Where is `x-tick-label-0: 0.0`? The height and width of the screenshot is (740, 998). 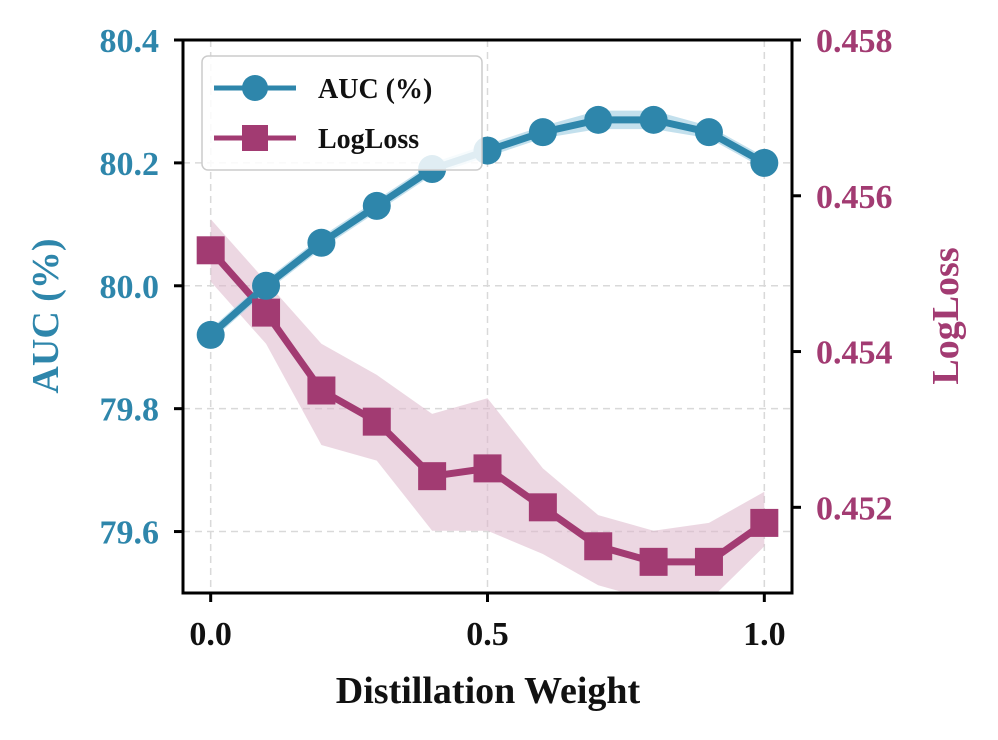 x-tick-label-0: 0.0 is located at coordinates (210, 634).